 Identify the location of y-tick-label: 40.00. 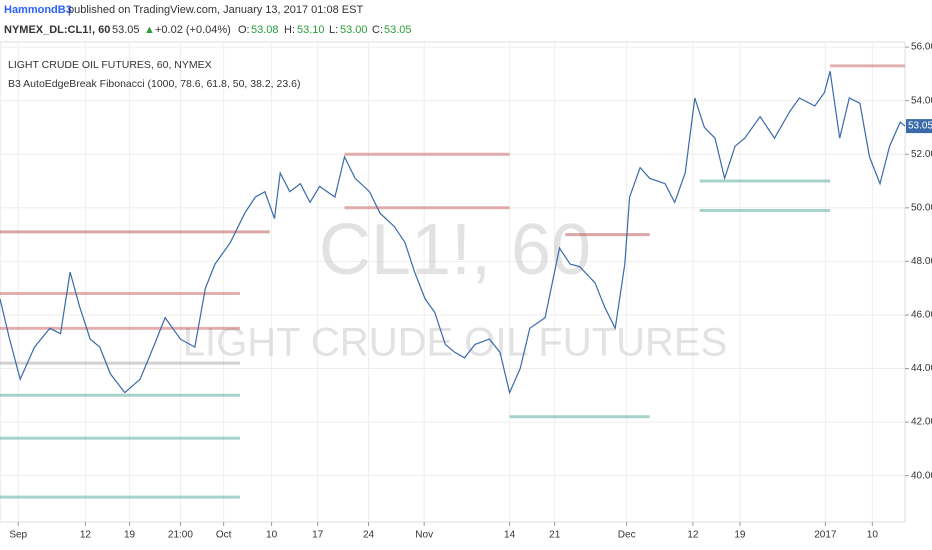
(921, 475).